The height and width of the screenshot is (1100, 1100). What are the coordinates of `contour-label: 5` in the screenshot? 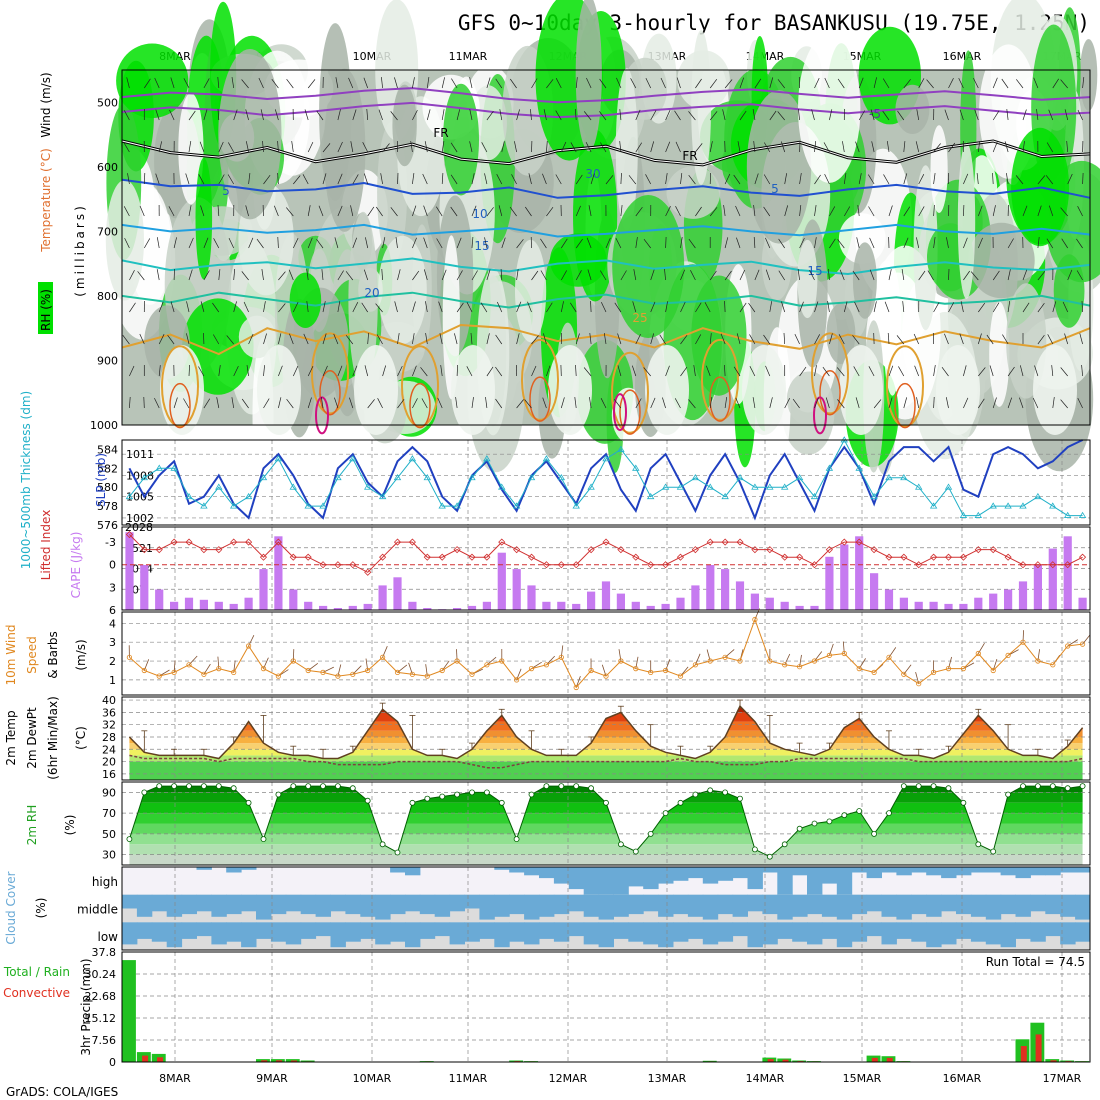 It's located at (226, 191).